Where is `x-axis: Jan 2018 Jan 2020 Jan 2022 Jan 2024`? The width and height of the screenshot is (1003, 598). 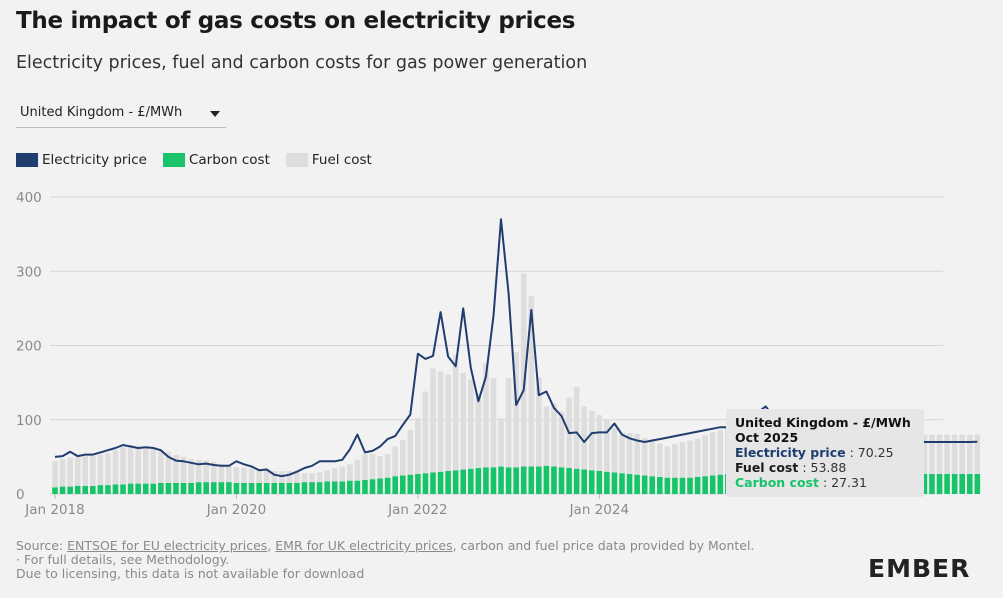 x-axis: Jan 2018 Jan 2020 Jan 2022 Jan 2024 is located at coordinates (326, 506).